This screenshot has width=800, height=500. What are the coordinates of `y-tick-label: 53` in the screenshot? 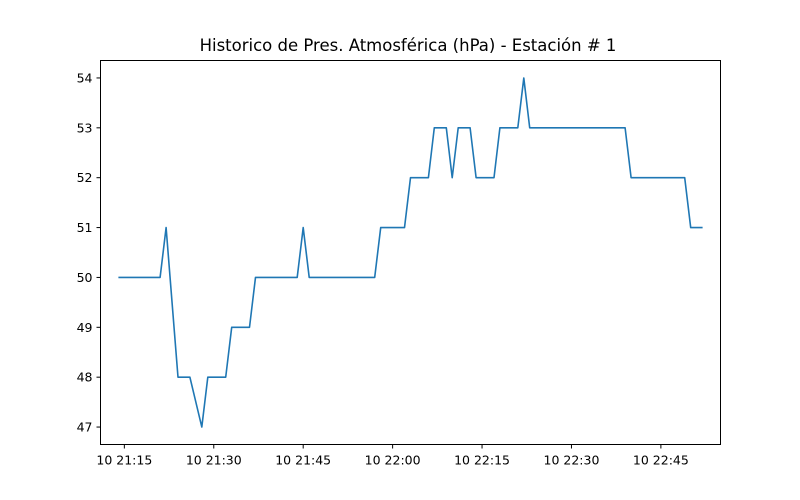 It's located at (85, 127).